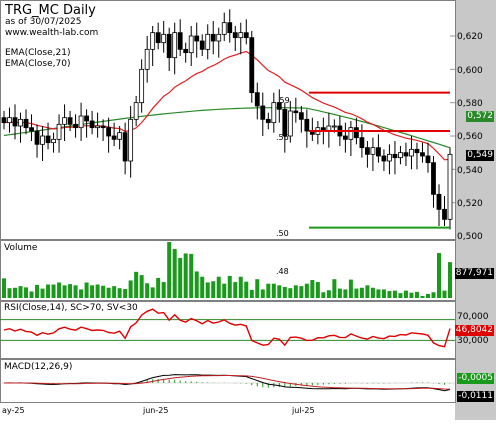 The width and height of the screenshot is (496, 424). Describe the element at coordinates (52, 33) in the screenshot. I see `website-link: www.wealth-lab.com` at that location.